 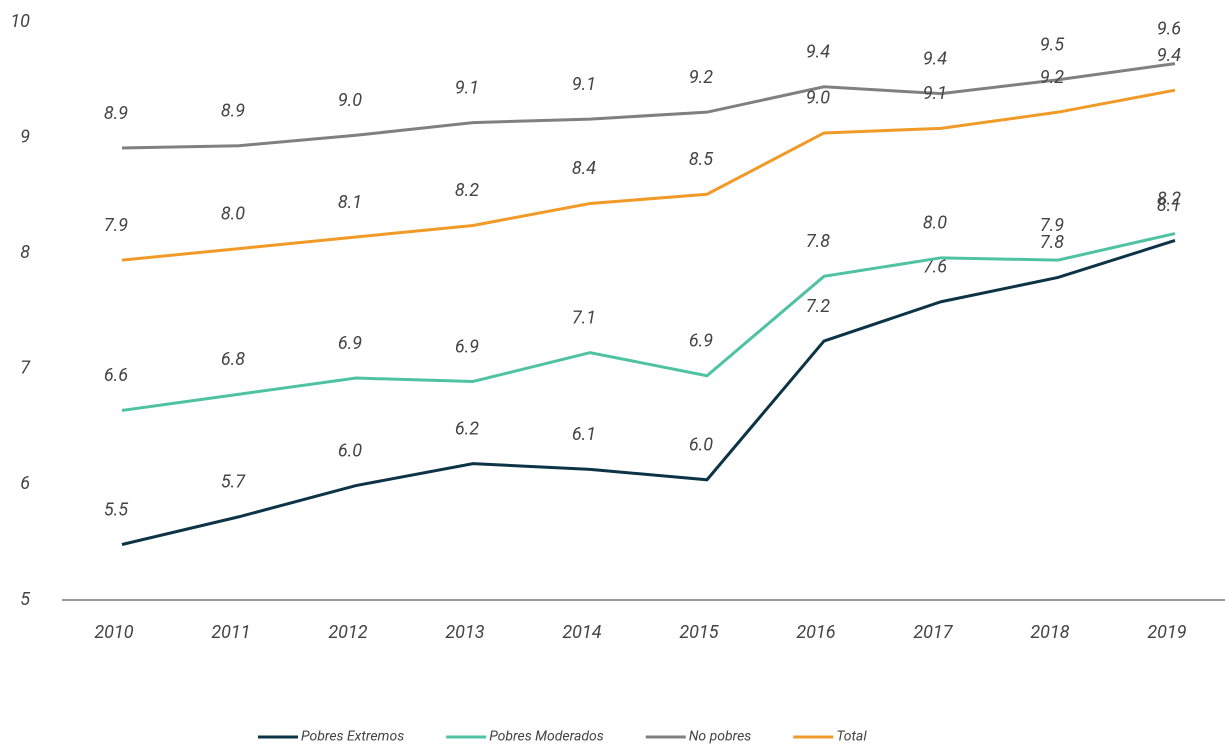 I want to click on x-tick-label: 2012, so click(x=347, y=632).